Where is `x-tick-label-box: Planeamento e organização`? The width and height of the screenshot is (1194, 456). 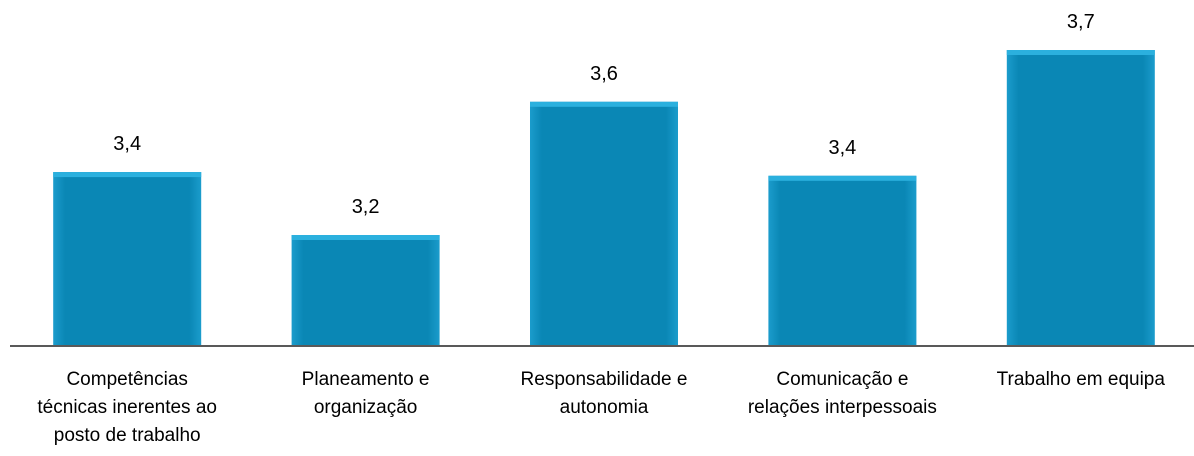 x-tick-label-box: Planeamento e organização is located at coordinates (365, 393).